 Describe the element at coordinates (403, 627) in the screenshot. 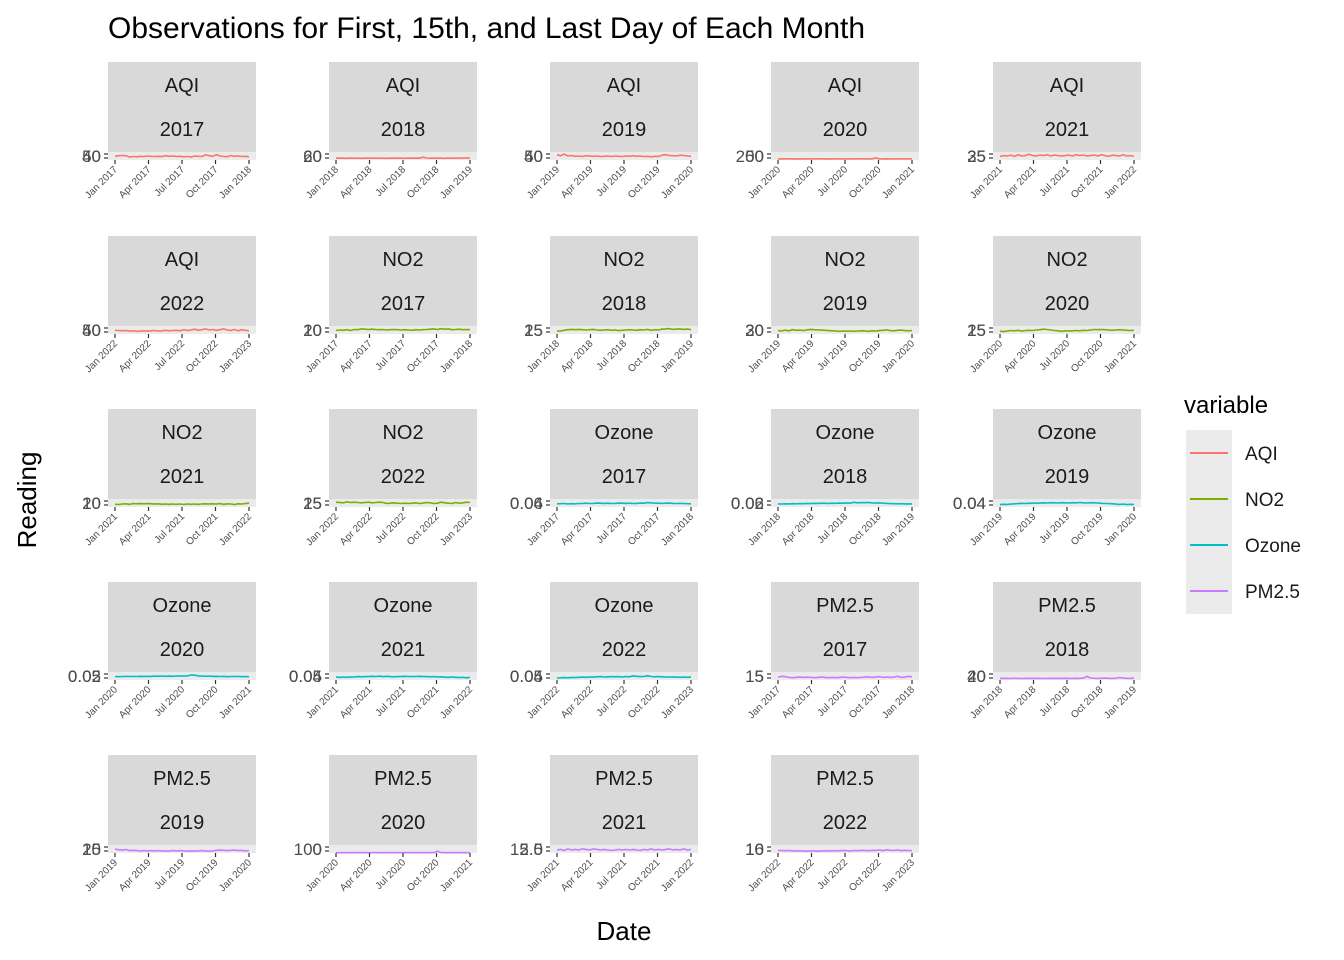

I see `strip-ozone-2021` at that location.